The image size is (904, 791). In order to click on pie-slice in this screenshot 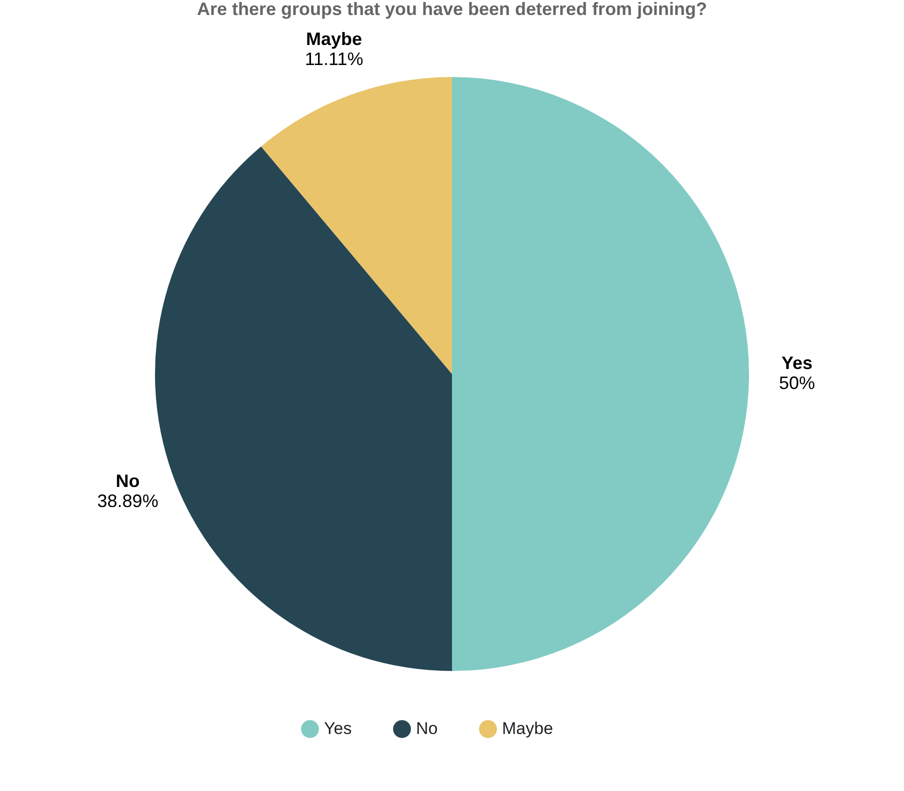, I will do `click(356, 225)`.